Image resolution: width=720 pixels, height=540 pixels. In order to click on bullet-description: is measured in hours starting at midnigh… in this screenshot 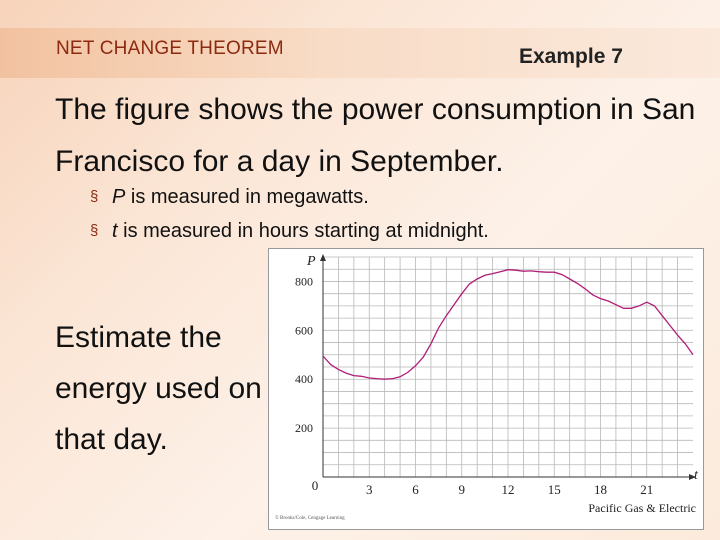, I will do `click(303, 231)`.